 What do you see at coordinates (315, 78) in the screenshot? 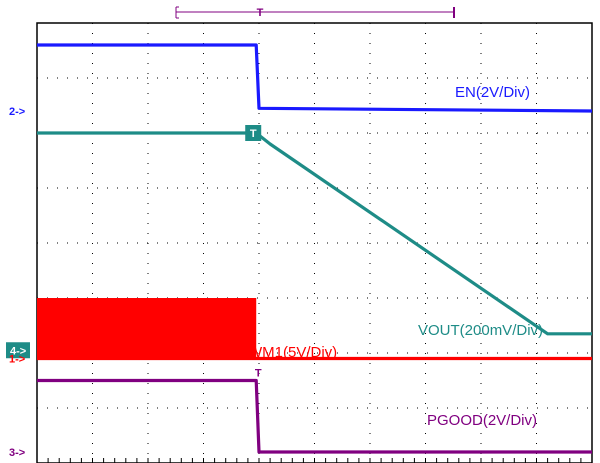
I see `en-trace` at bounding box center [315, 78].